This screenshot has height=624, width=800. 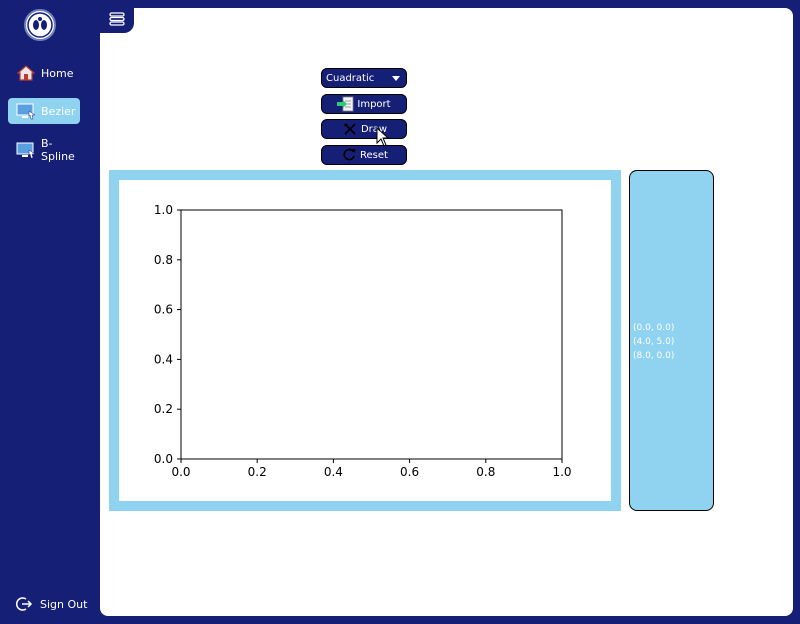 What do you see at coordinates (374, 129) in the screenshot?
I see `draw-label: Draw` at bounding box center [374, 129].